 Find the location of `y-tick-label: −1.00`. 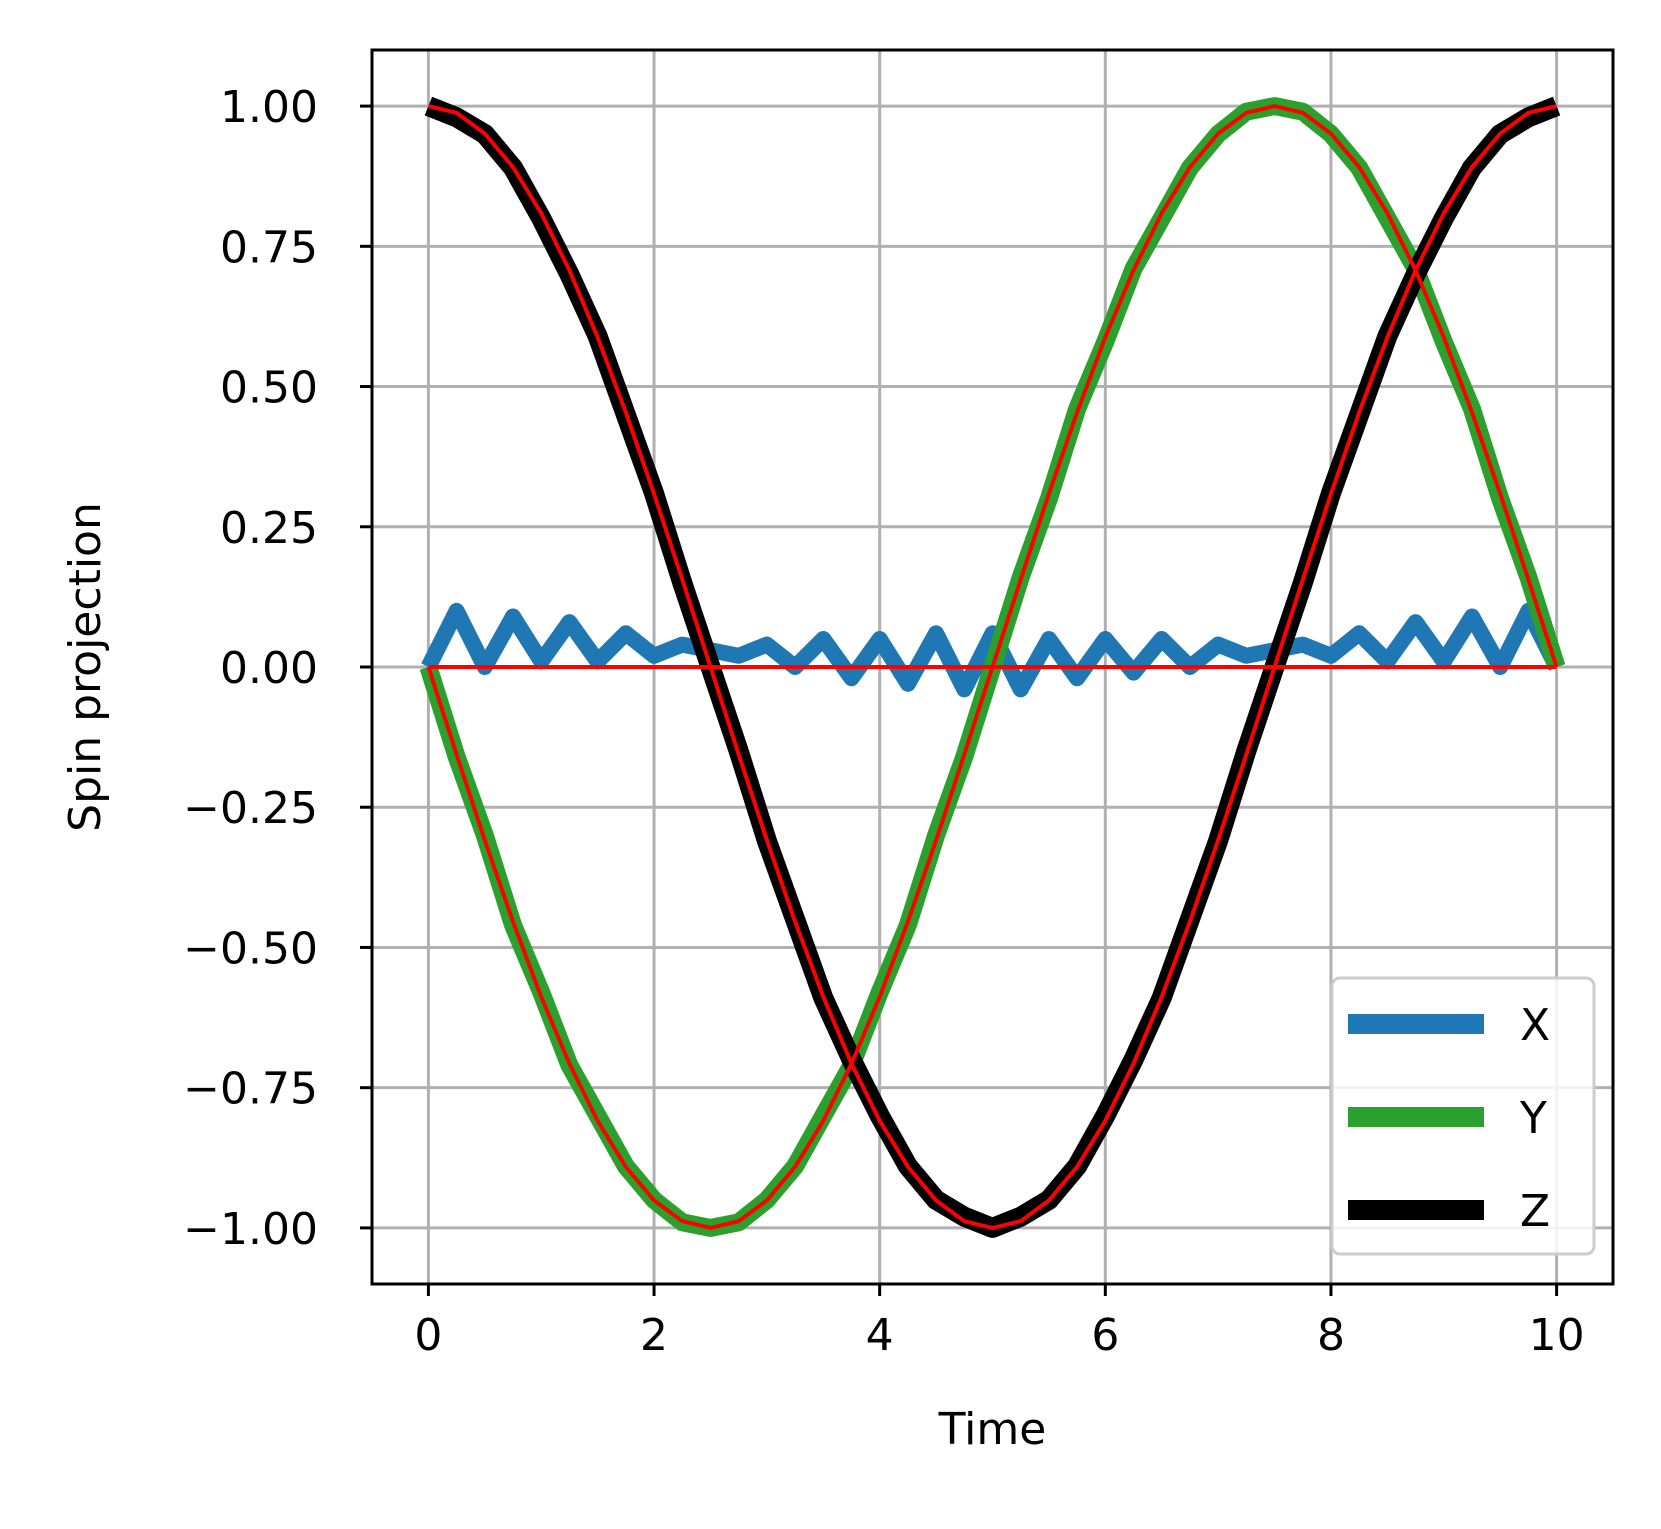

y-tick-label: −1.00 is located at coordinates (250, 1229).